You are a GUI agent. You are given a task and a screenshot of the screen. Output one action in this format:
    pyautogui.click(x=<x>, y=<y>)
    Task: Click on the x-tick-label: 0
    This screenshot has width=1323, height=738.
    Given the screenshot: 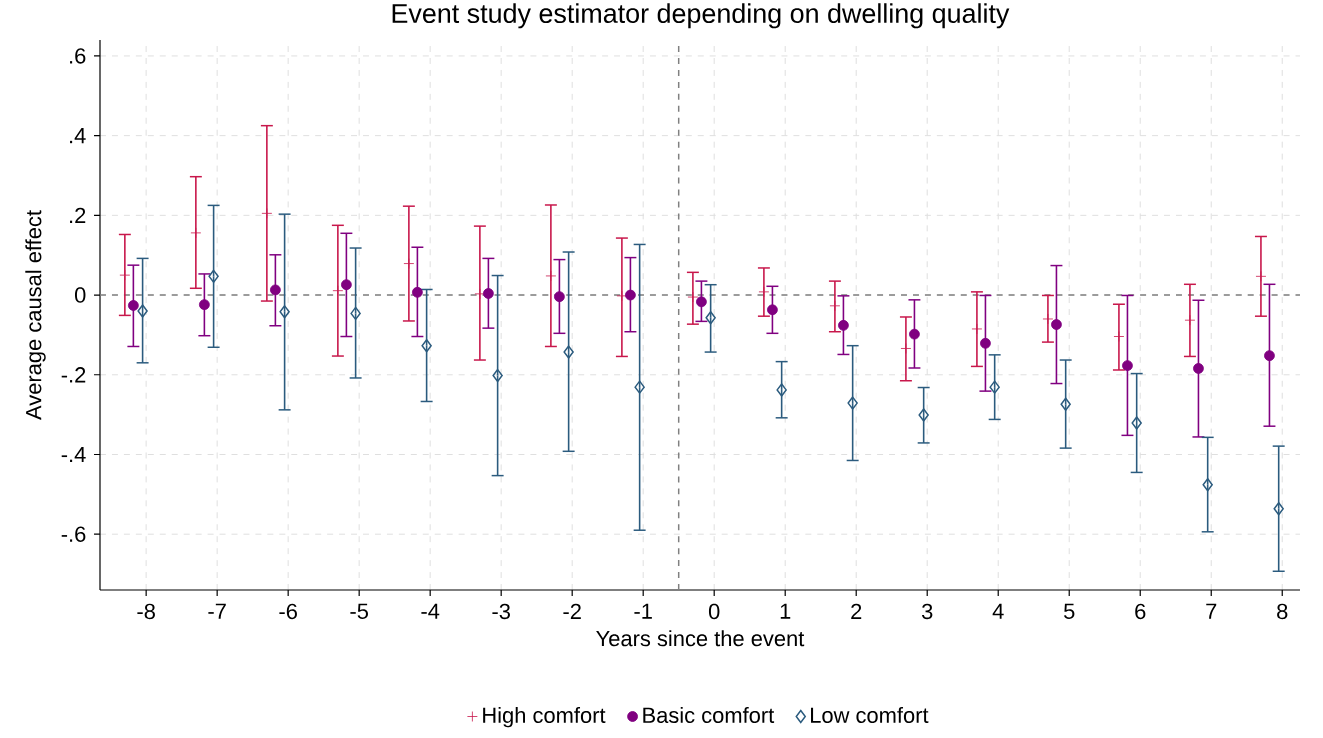 What is the action you would take?
    pyautogui.click(x=714, y=611)
    